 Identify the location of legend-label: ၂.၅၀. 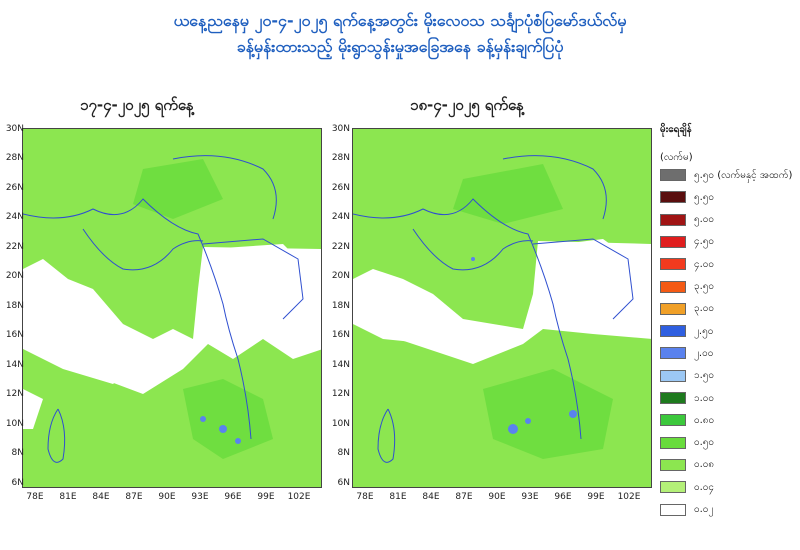
(704, 331).